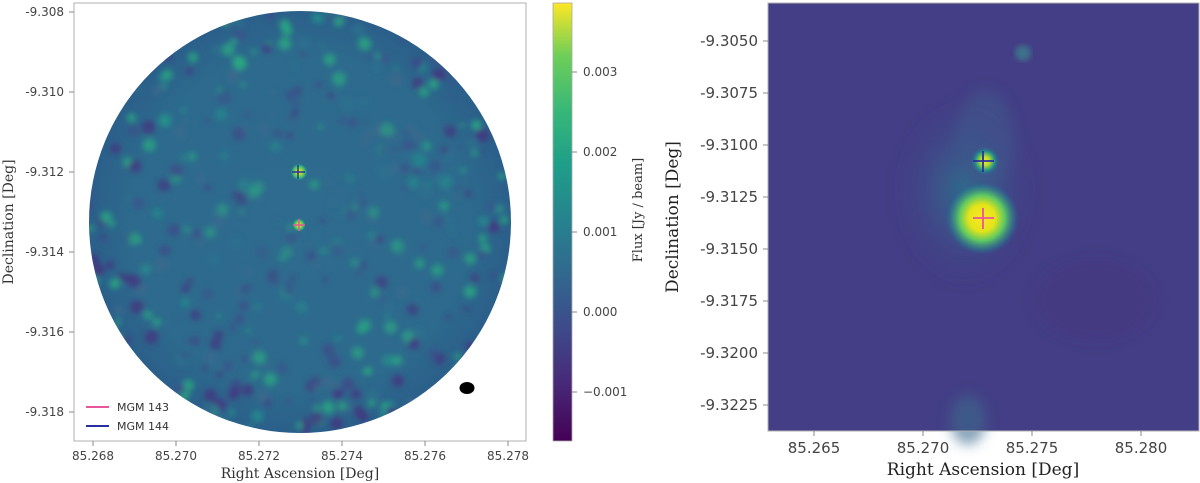  What do you see at coordinates (508, 456) in the screenshot?
I see `left-xtick-label: 85.278` at bounding box center [508, 456].